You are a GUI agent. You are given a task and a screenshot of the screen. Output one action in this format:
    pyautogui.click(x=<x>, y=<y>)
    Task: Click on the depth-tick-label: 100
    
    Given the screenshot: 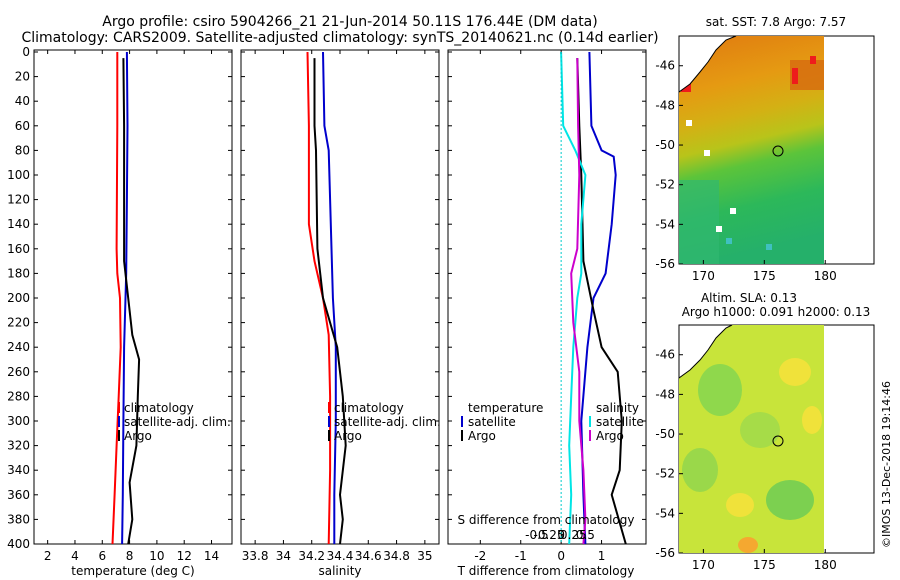 What is the action you would take?
    pyautogui.click(x=18, y=175)
    